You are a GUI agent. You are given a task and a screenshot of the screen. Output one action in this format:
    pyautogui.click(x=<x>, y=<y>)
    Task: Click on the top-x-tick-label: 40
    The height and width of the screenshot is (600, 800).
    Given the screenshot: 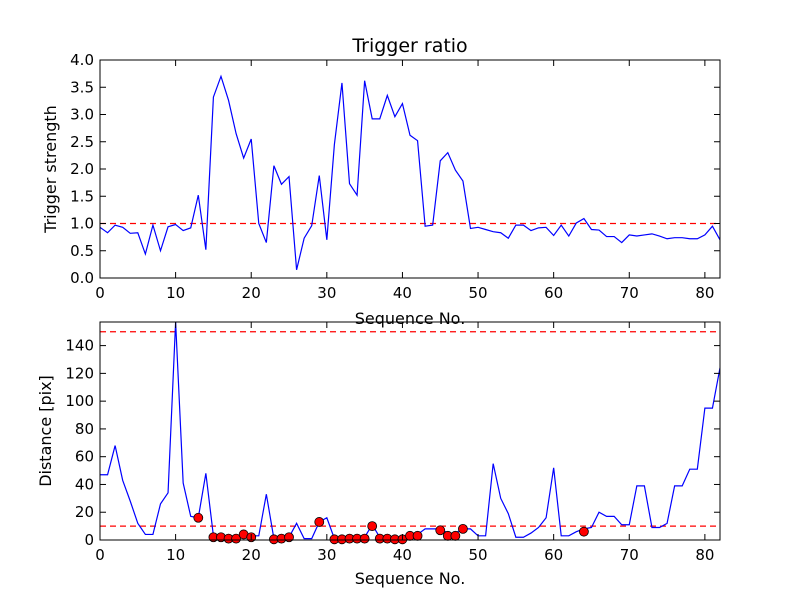 What is the action you would take?
    pyautogui.click(x=402, y=293)
    